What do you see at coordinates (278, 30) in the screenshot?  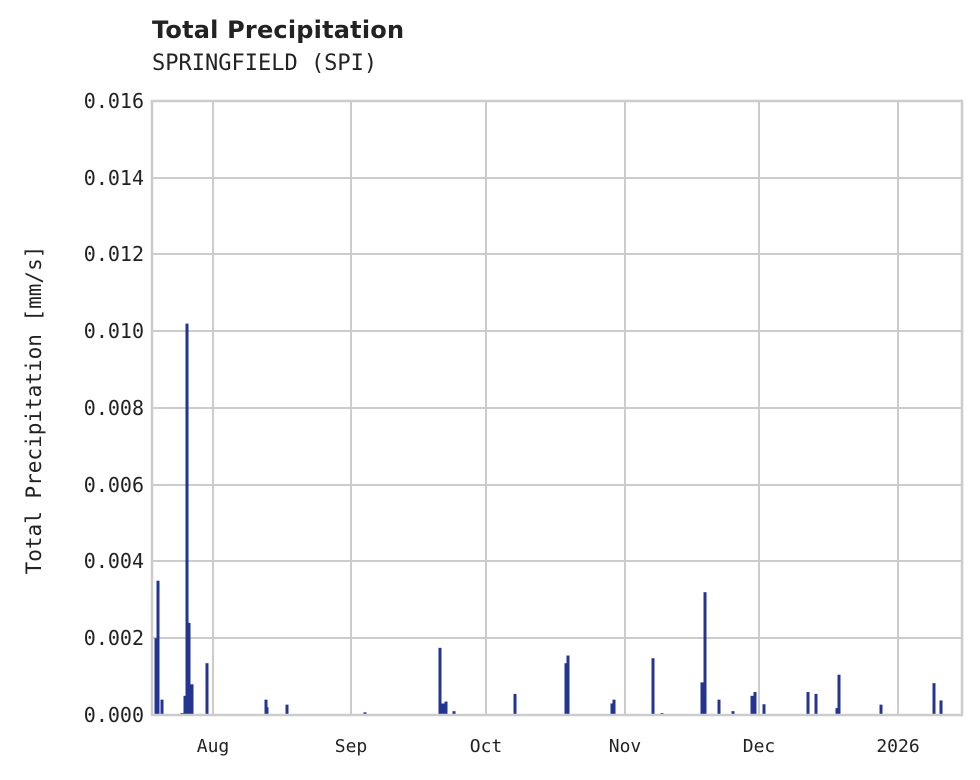 I see `chart-title: Total Precipitation` at bounding box center [278, 30].